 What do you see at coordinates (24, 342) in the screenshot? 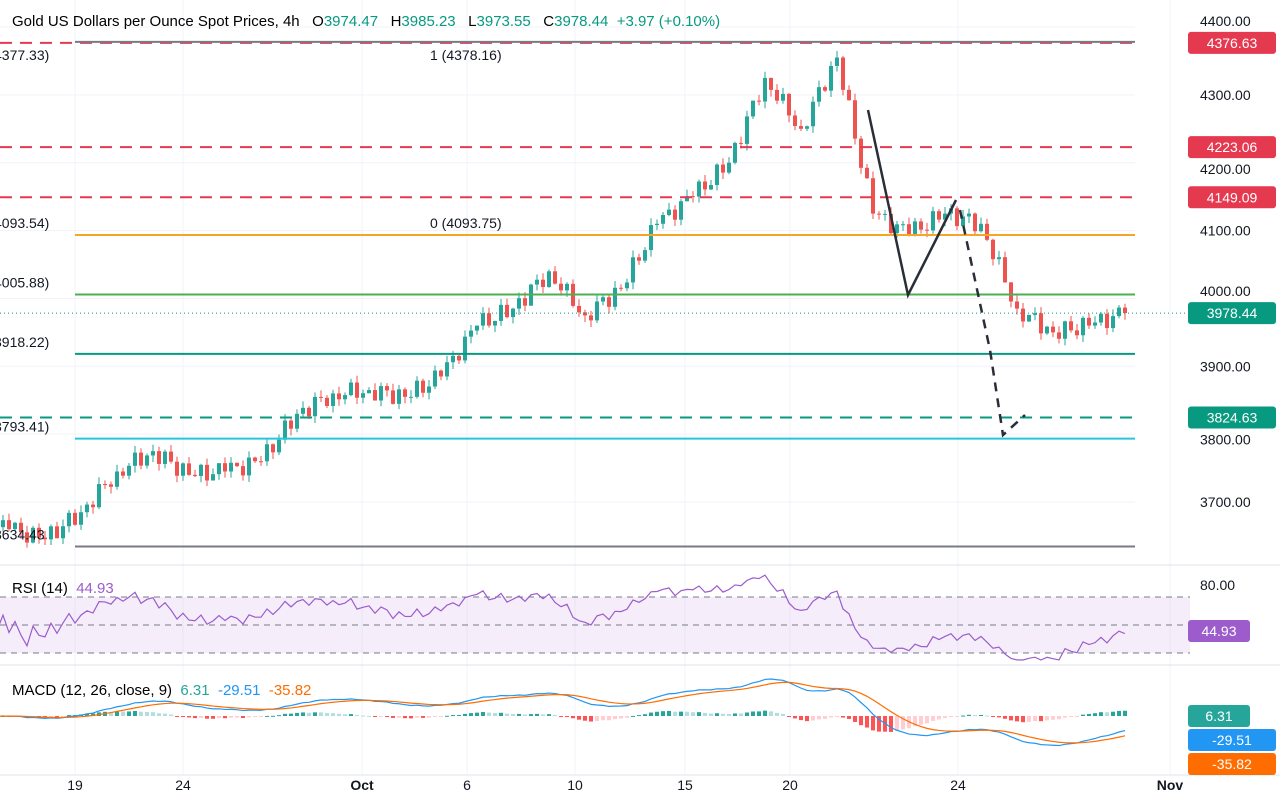
I see `fib-left-label: 3918.22)` at bounding box center [24, 342].